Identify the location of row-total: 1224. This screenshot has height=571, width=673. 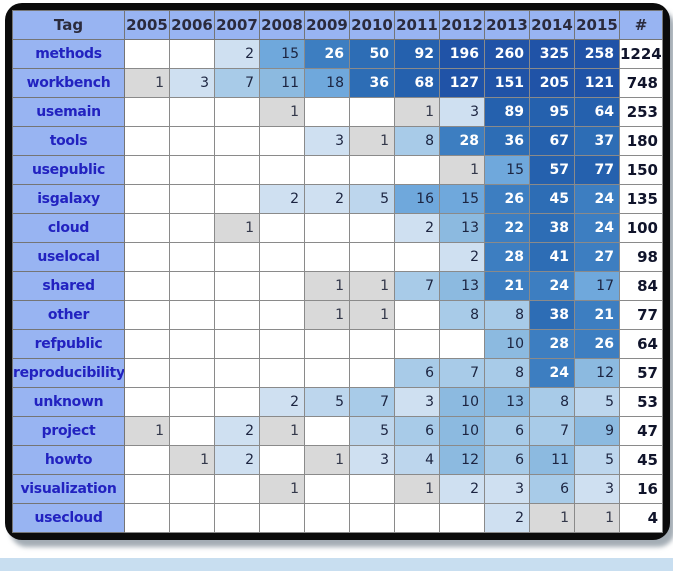
(641, 54).